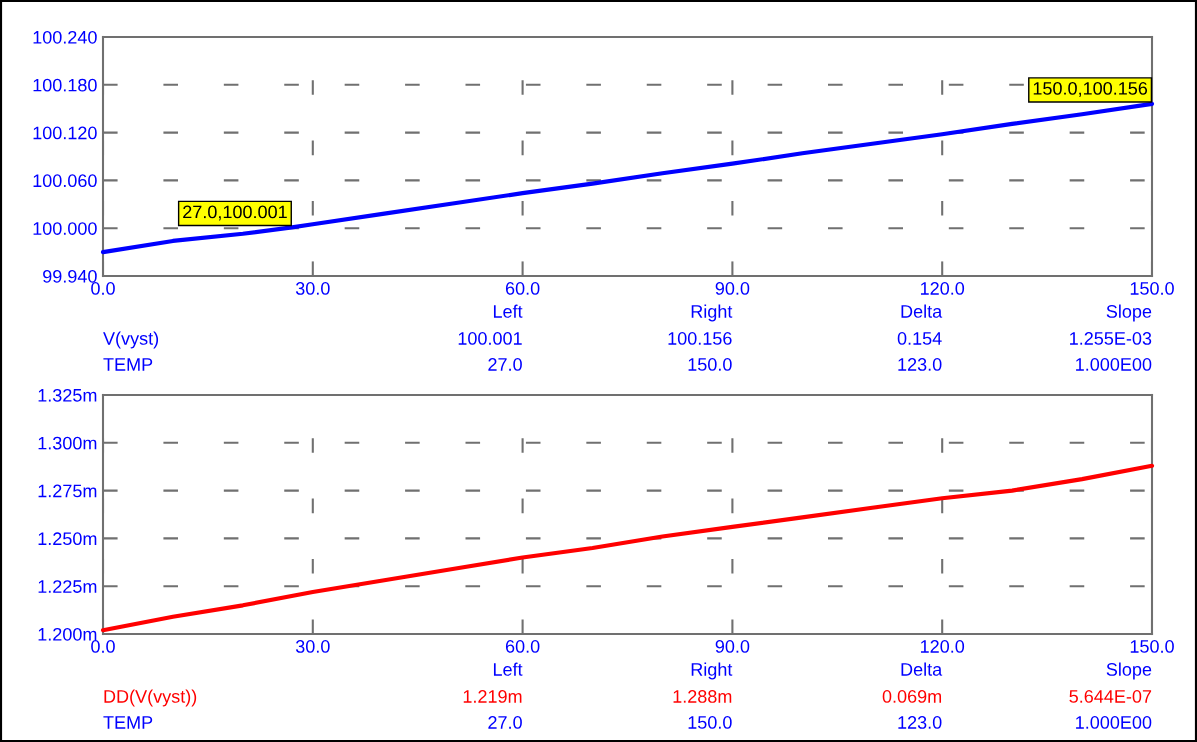 The image size is (1197, 742). Describe the element at coordinates (492, 696) in the screenshot. I see `text: 1.219m` at that location.